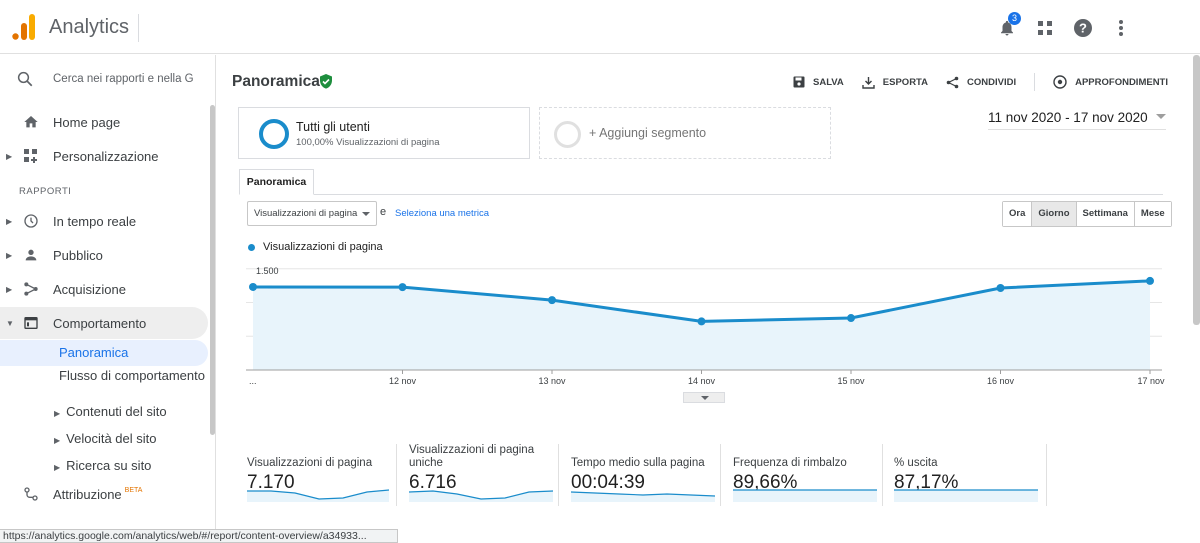  I want to click on period-hour-button: Ora, so click(1018, 214).